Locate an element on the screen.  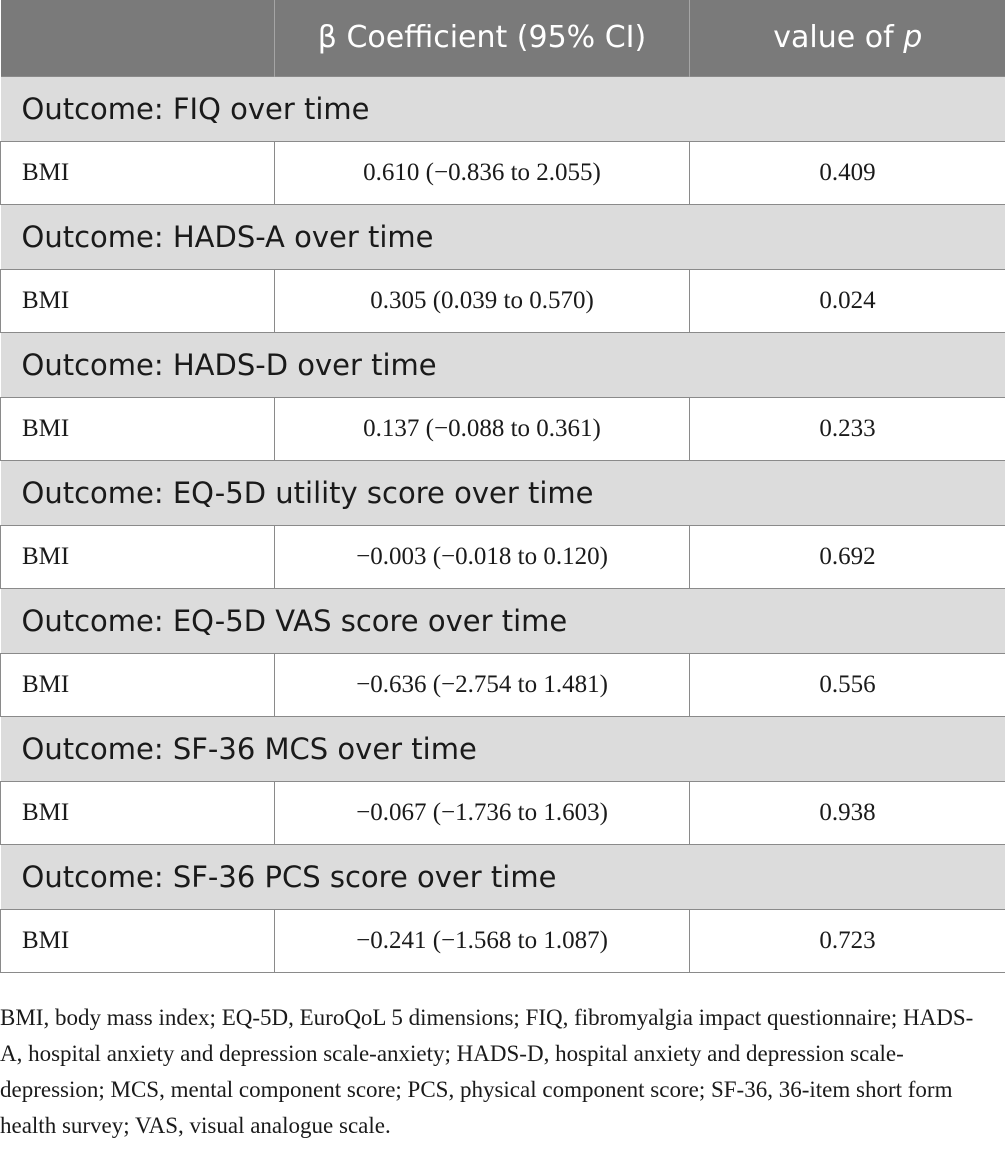
section-title: Outcome: SF-36 MCS over time is located at coordinates (502, 748).